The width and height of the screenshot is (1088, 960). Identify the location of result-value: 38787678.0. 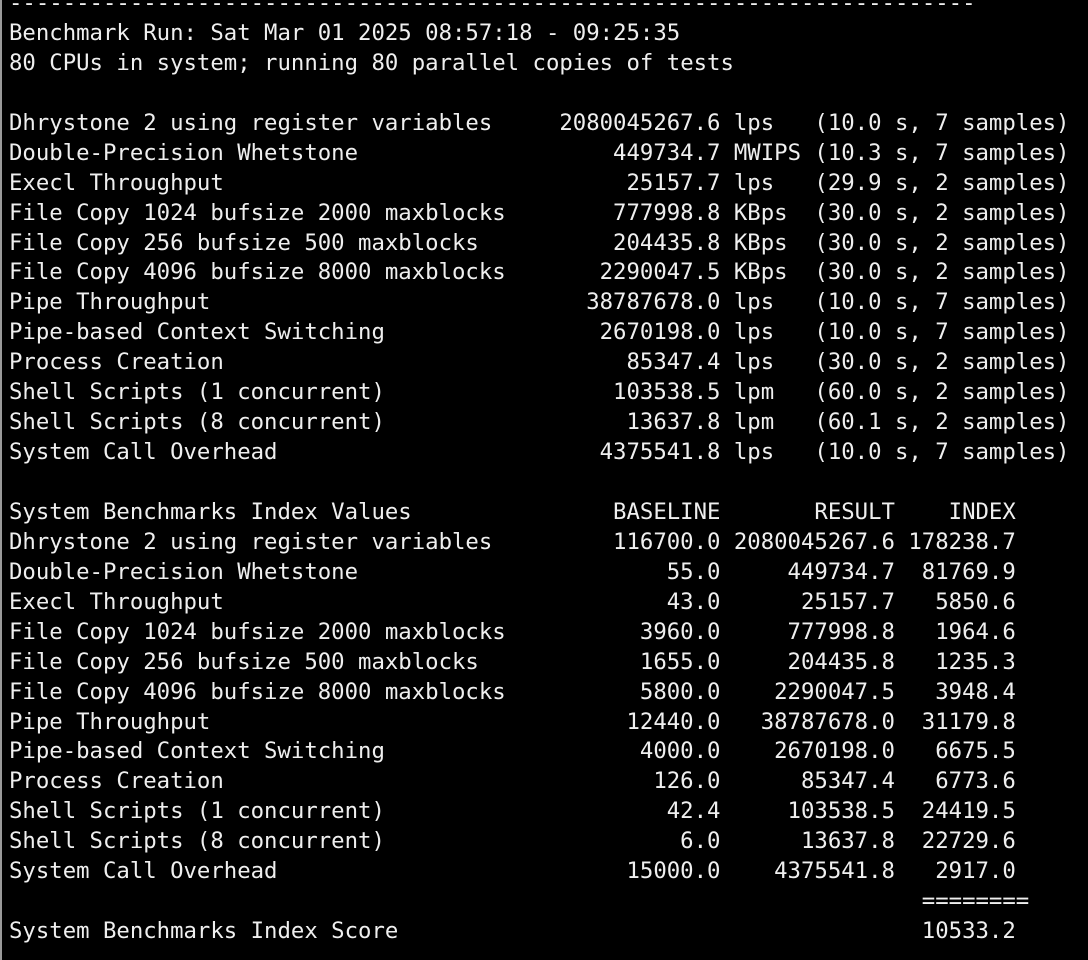
(827, 721).